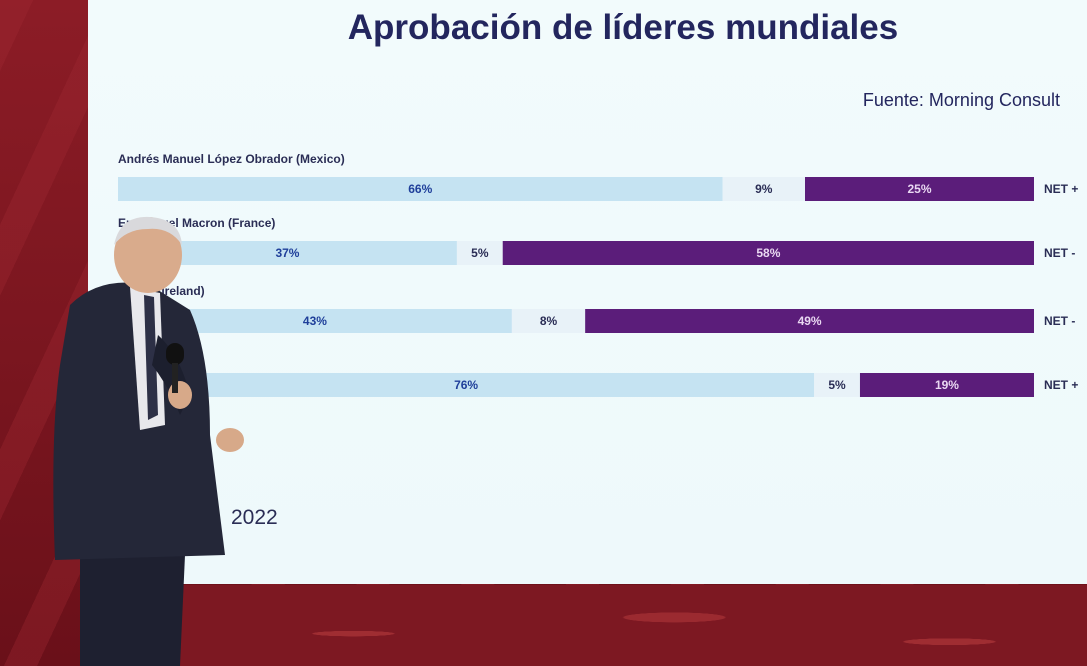 Image resolution: width=1087 pixels, height=666 pixels. Describe the element at coordinates (254, 517) in the screenshot. I see `slide-year: 2022` at that location.